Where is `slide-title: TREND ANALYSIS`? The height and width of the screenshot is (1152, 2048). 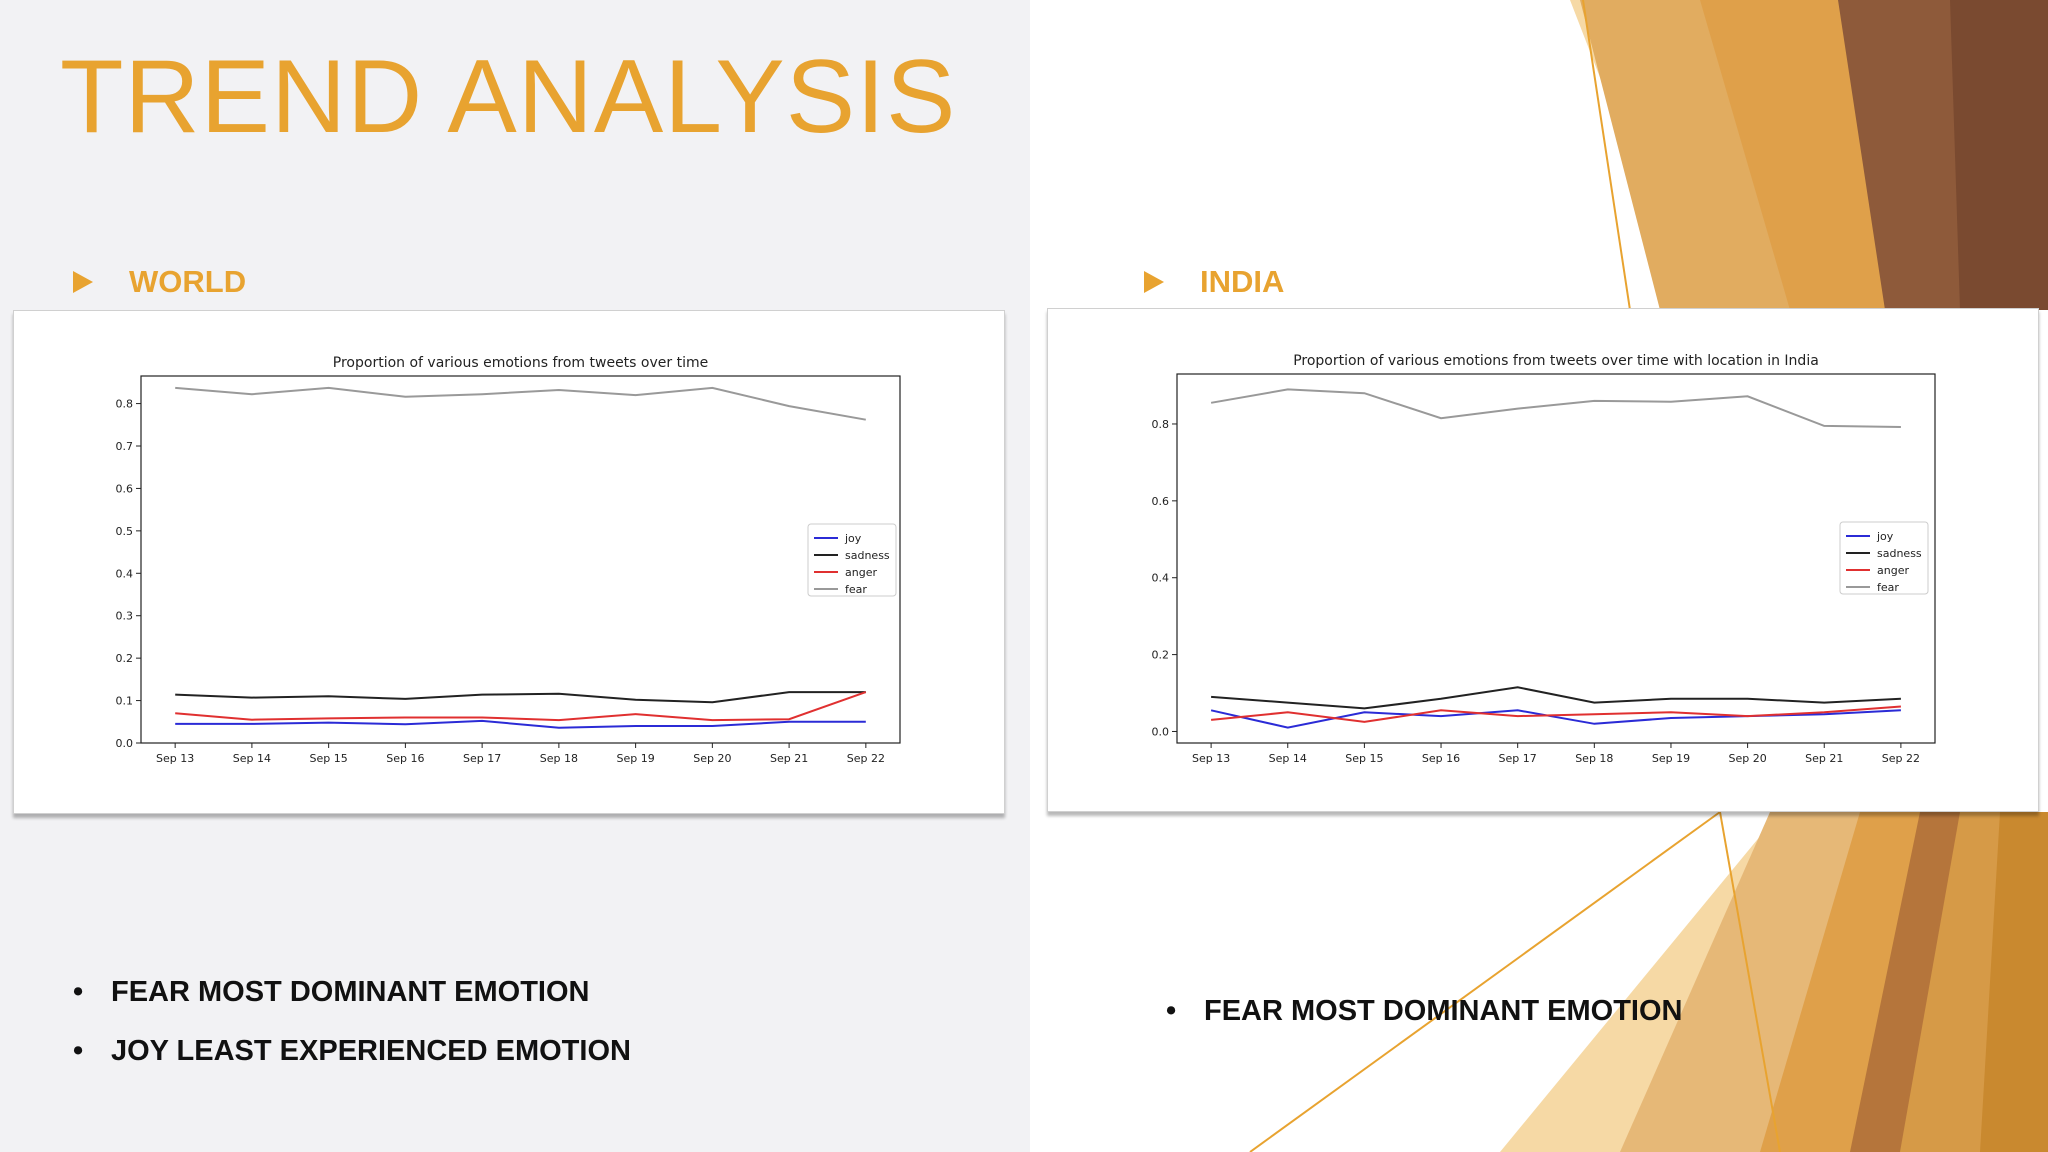 slide-title: TREND ANALYSIS is located at coordinates (508, 97).